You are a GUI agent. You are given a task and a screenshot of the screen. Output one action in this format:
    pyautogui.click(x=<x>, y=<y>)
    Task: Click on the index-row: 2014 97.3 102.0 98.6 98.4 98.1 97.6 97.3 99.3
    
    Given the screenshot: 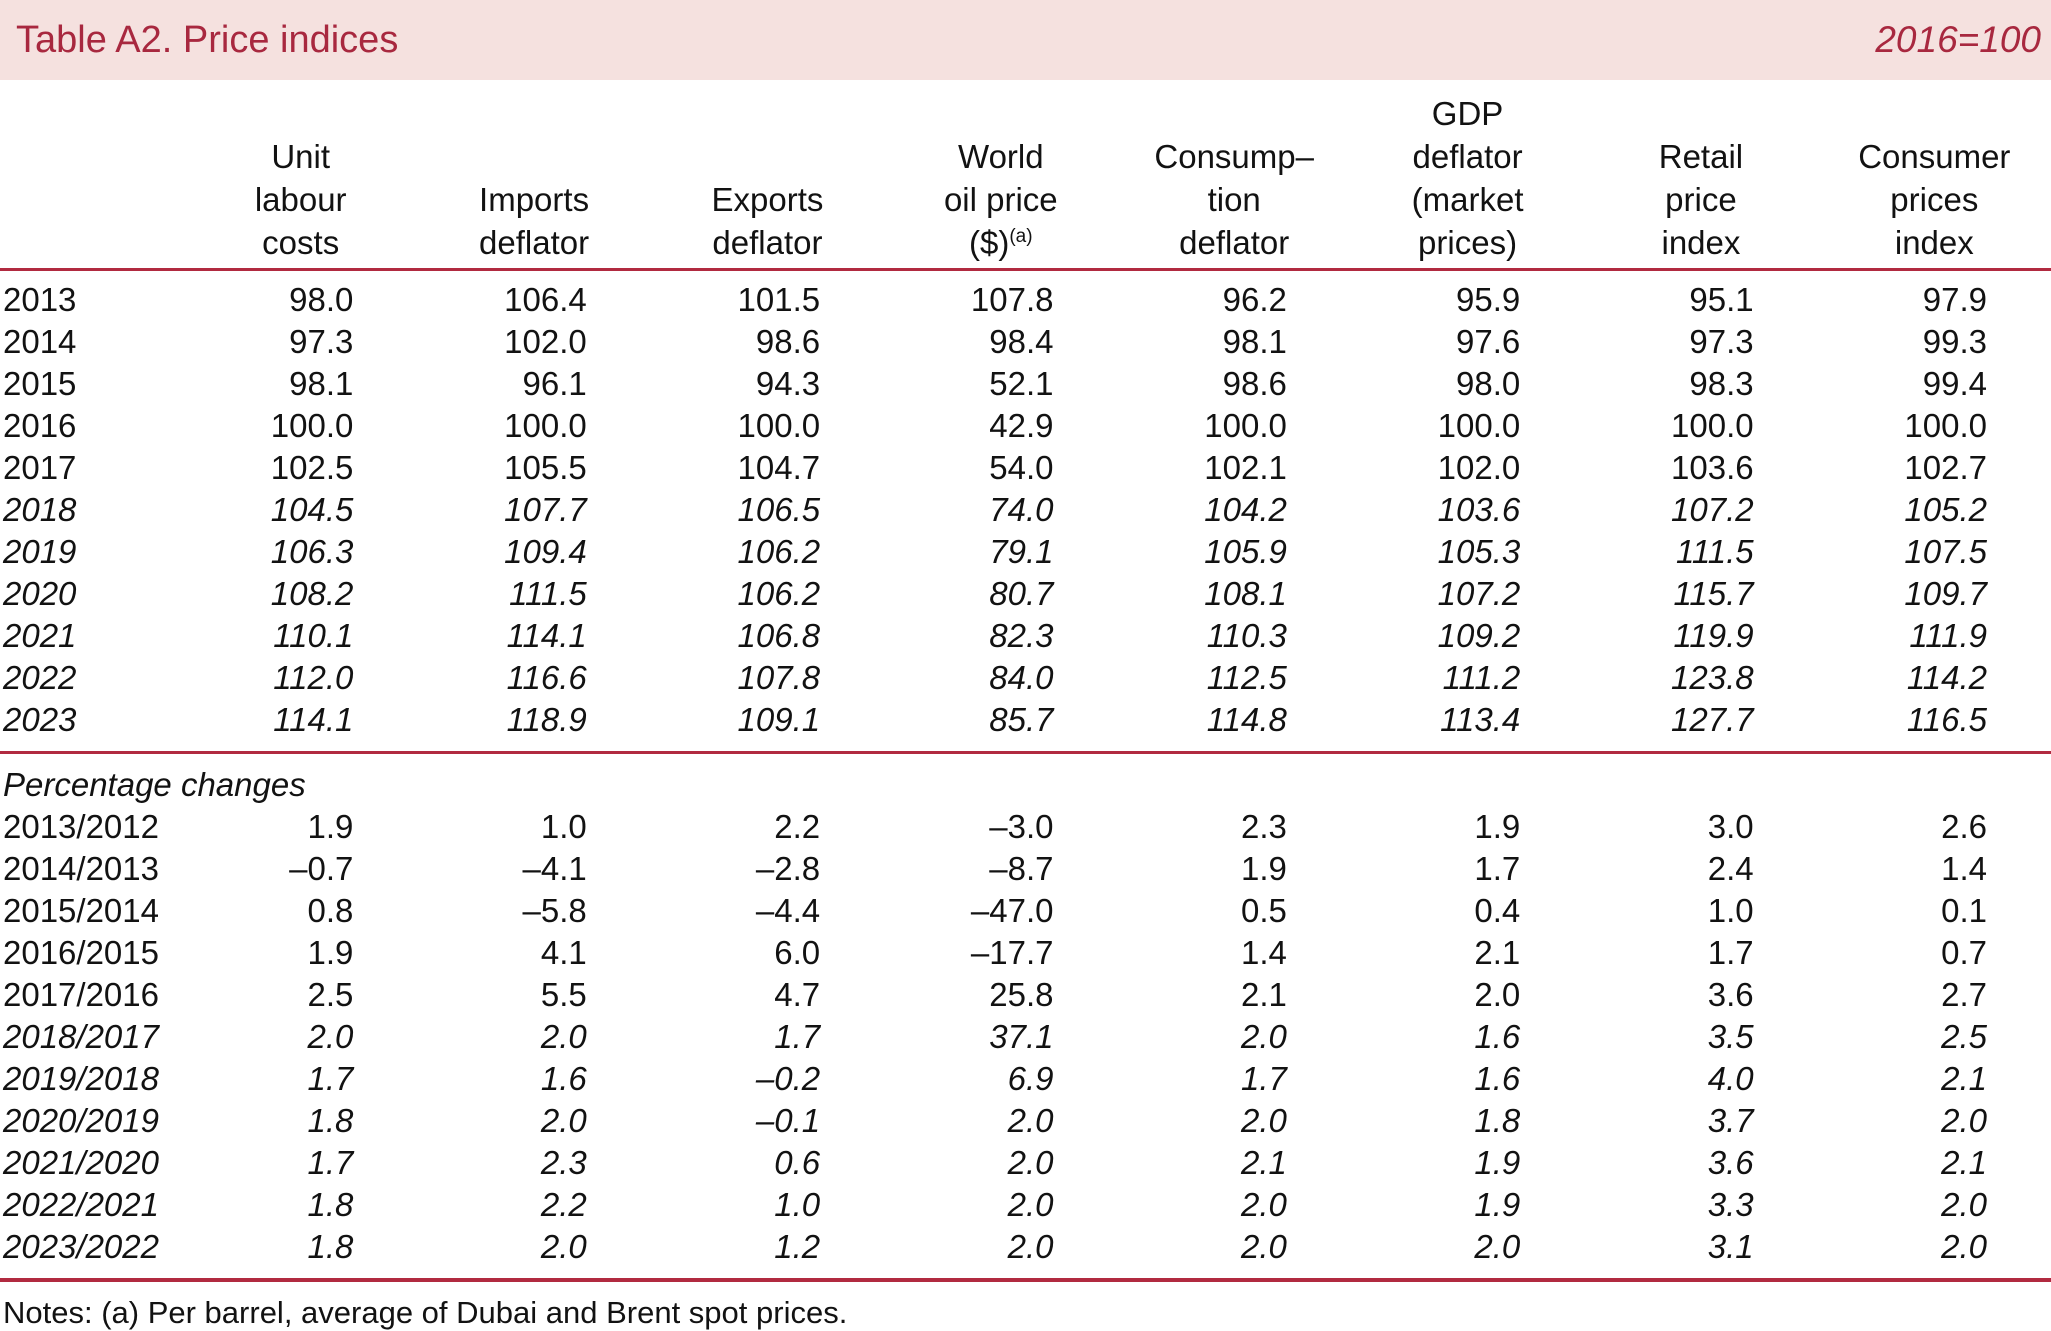 What is the action you would take?
    pyautogui.click(x=1025, y=342)
    